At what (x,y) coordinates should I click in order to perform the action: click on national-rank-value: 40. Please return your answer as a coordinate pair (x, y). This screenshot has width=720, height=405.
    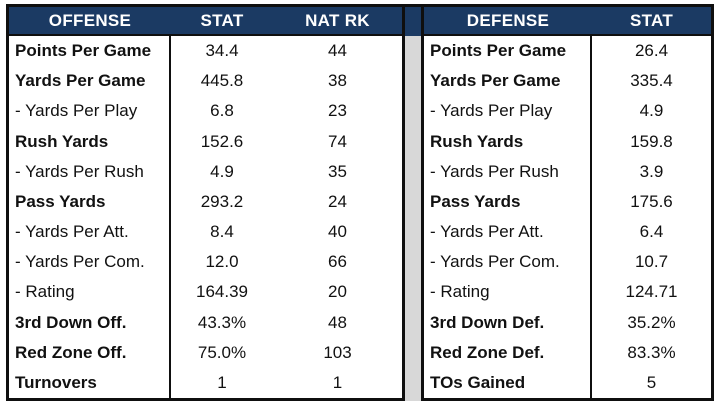
    Looking at the image, I should click on (337, 232).